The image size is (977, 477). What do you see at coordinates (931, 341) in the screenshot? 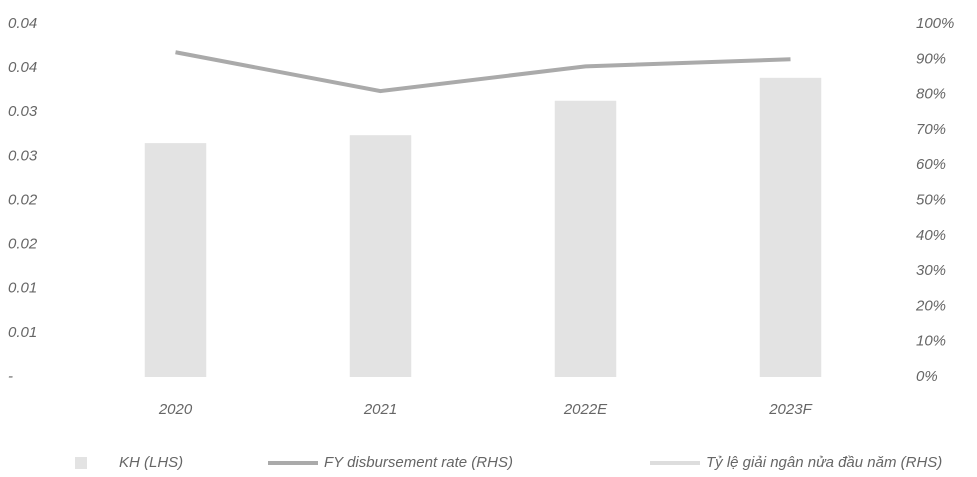
I see `y2-tick-label: 10%` at bounding box center [931, 341].